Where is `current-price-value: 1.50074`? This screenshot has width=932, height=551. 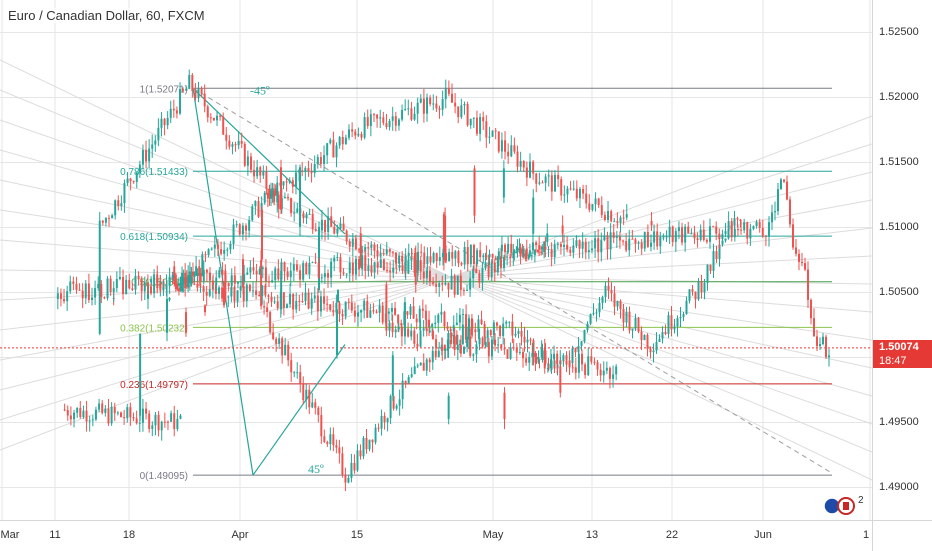 current-price-value: 1.50074 is located at coordinates (899, 346).